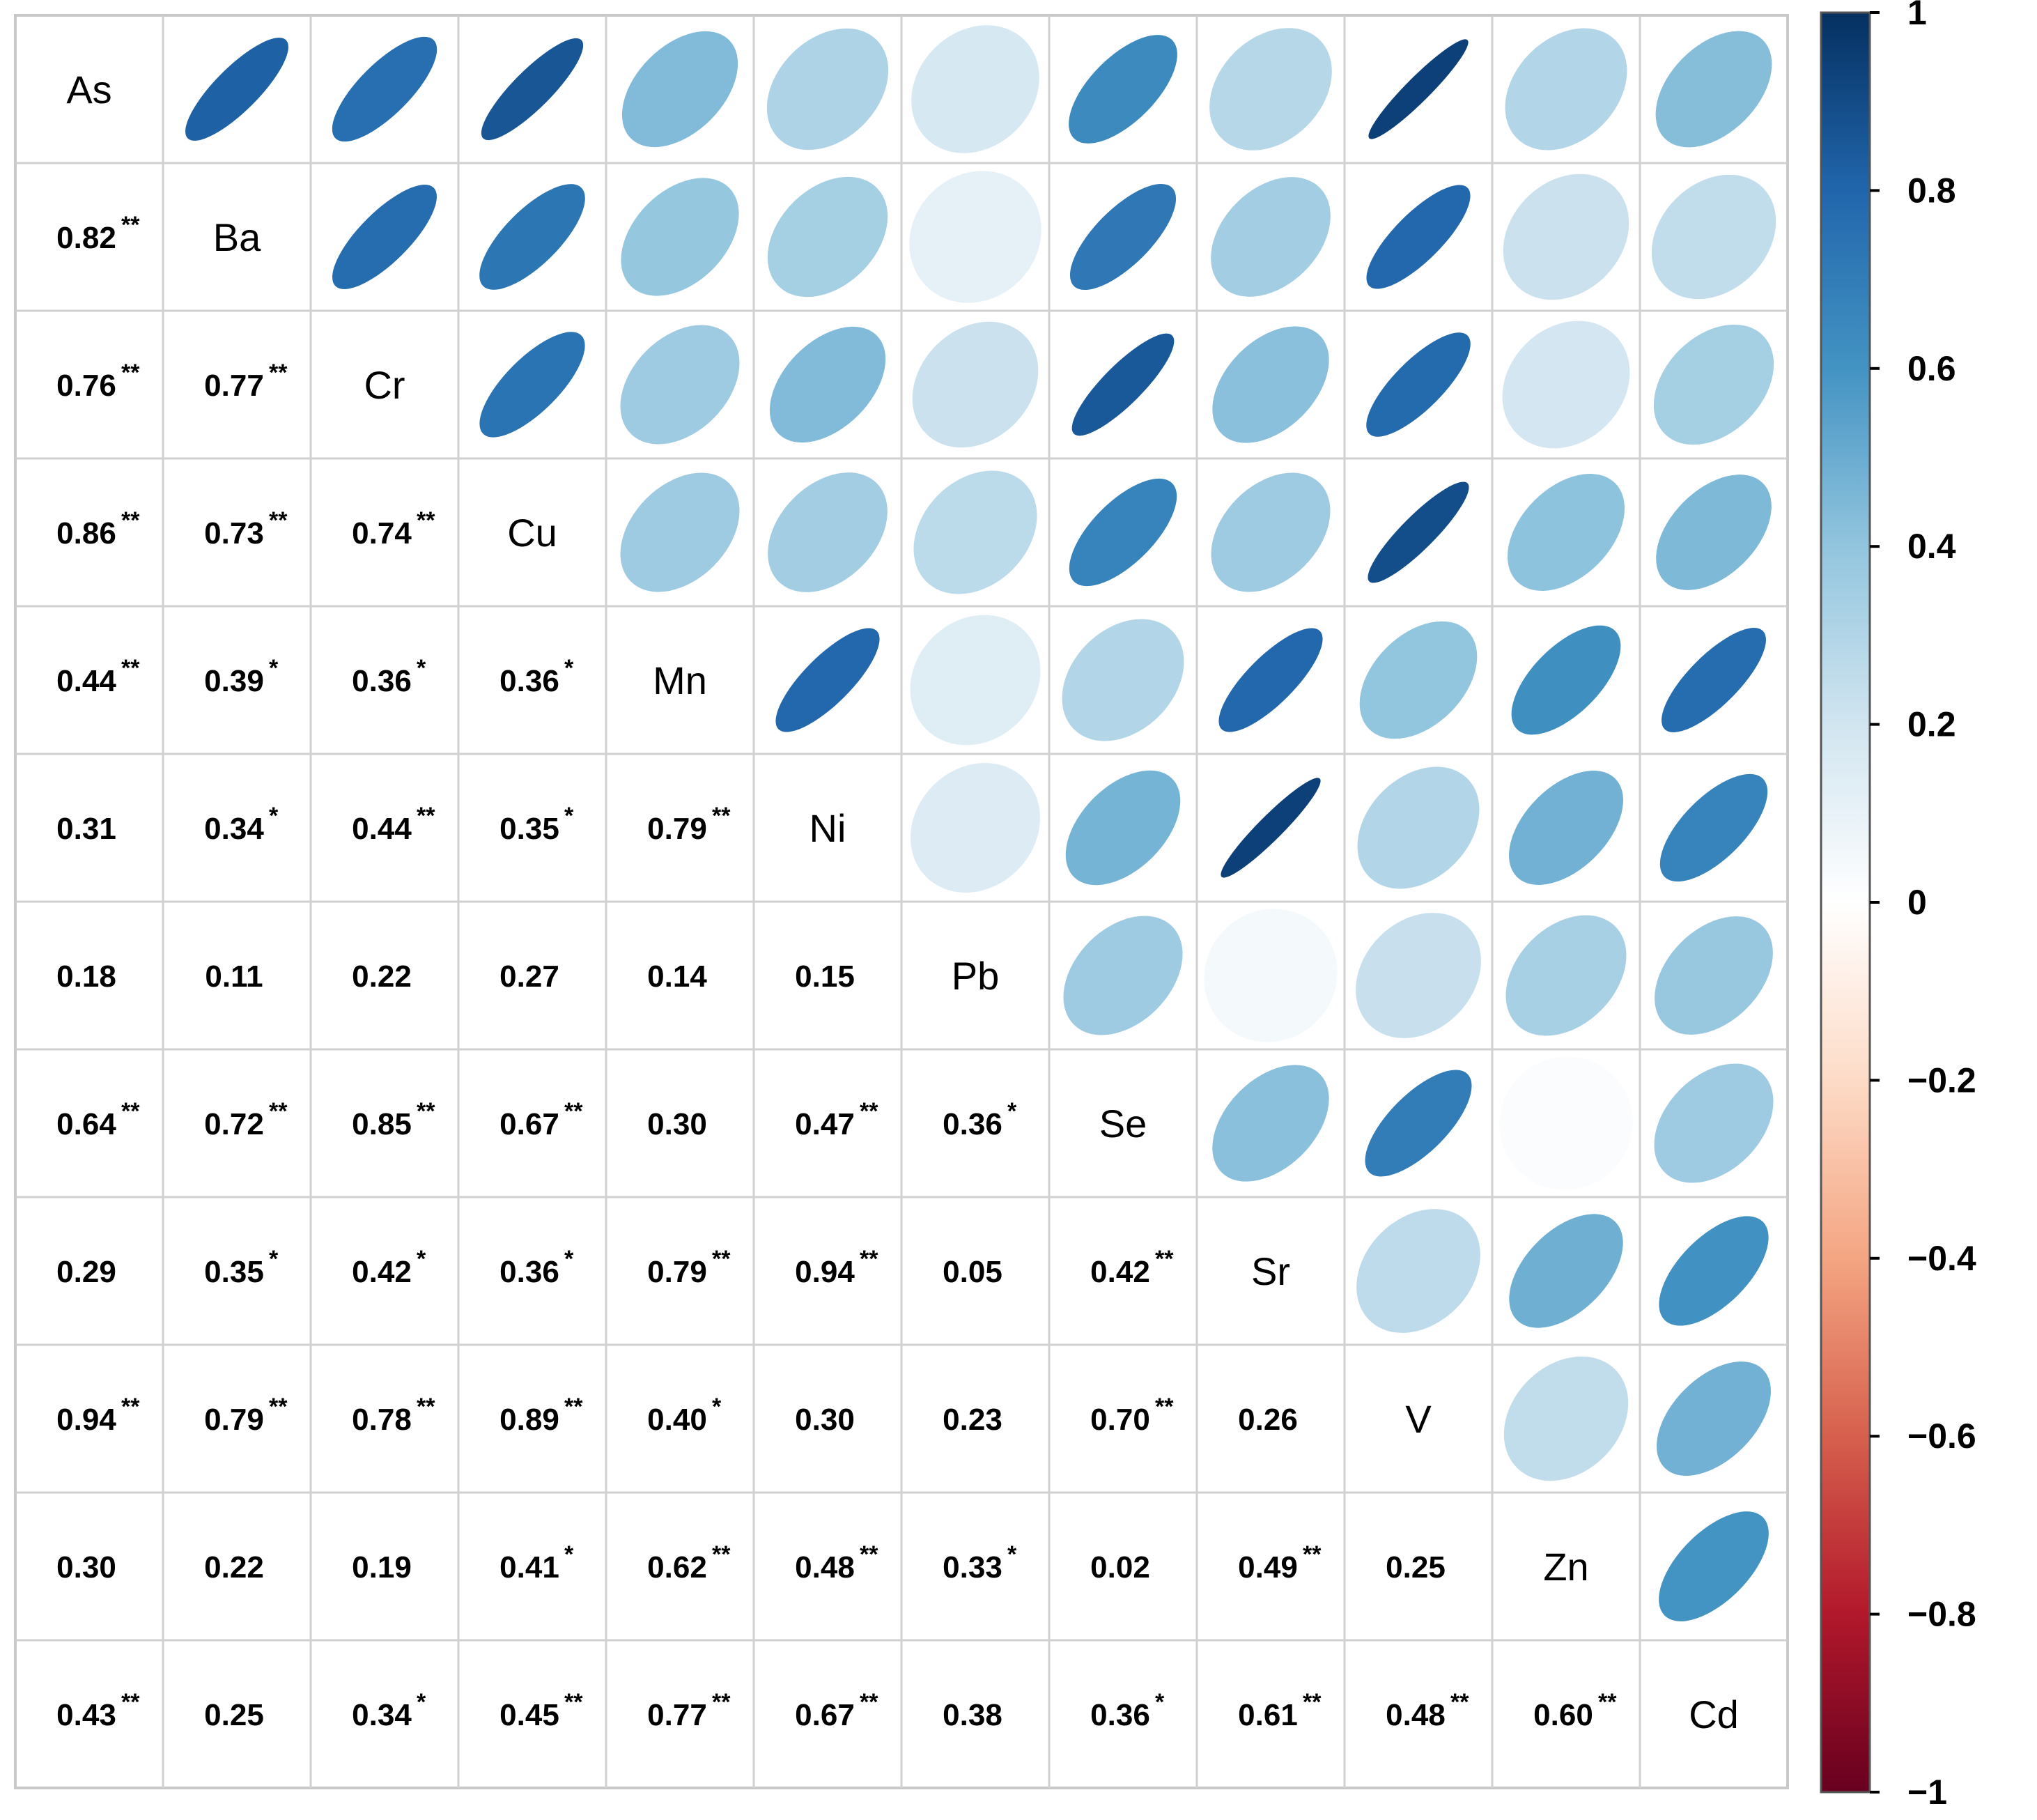  What do you see at coordinates (98, 1416) in the screenshot?
I see `cell-v-as: 0.94 **` at bounding box center [98, 1416].